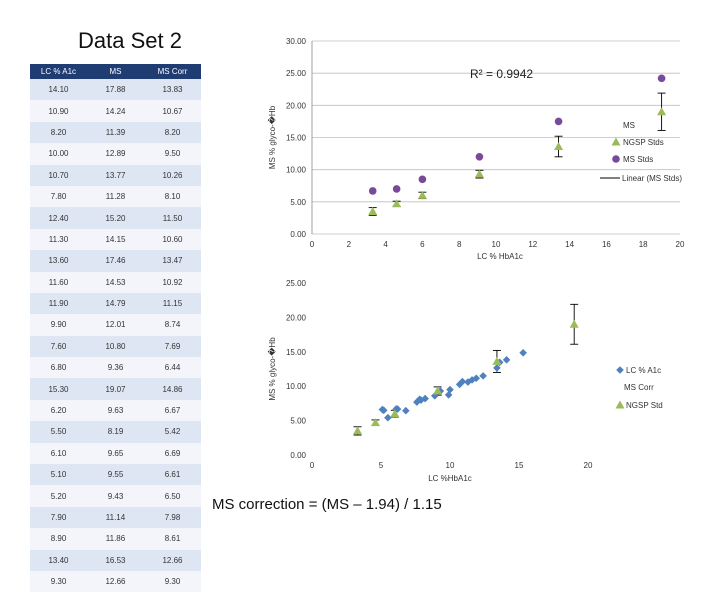  Describe the element at coordinates (172, 111) in the screenshot. I see `table-cell: 10.67` at that location.